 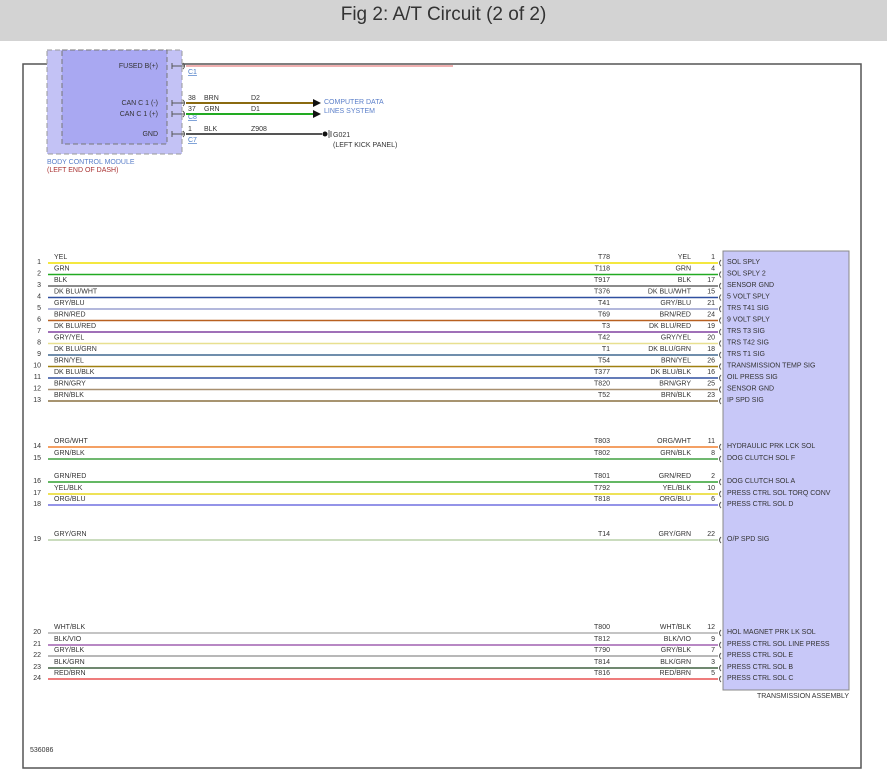 I want to click on wire-color-right: GRY/GRN, so click(x=674, y=534).